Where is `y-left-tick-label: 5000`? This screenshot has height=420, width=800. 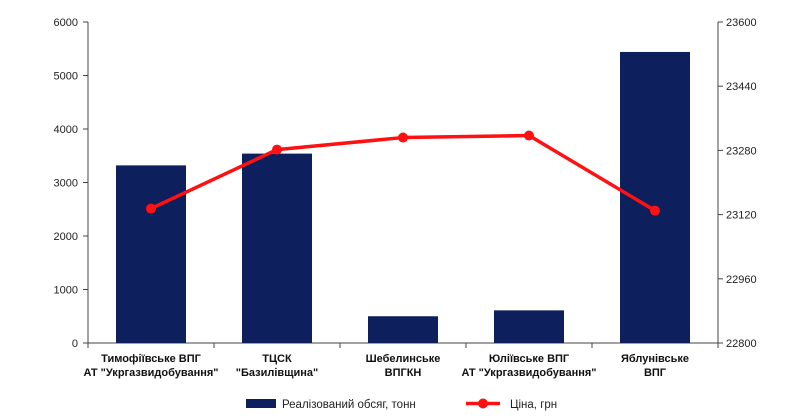 y-left-tick-label: 5000 is located at coordinates (66, 77).